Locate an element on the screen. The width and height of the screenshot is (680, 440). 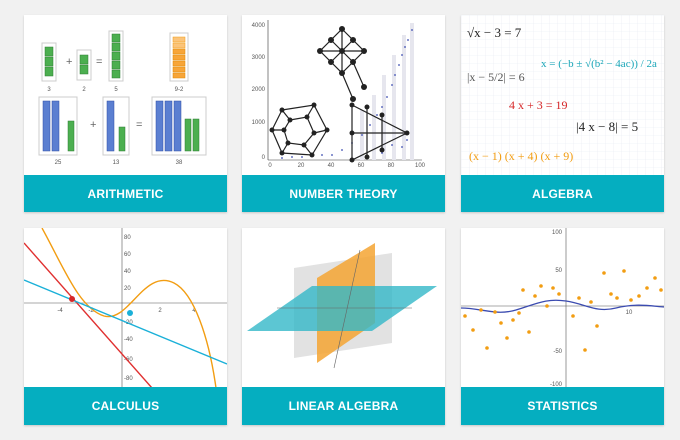
nt-xtick: 20 is located at coordinates (301, 166).